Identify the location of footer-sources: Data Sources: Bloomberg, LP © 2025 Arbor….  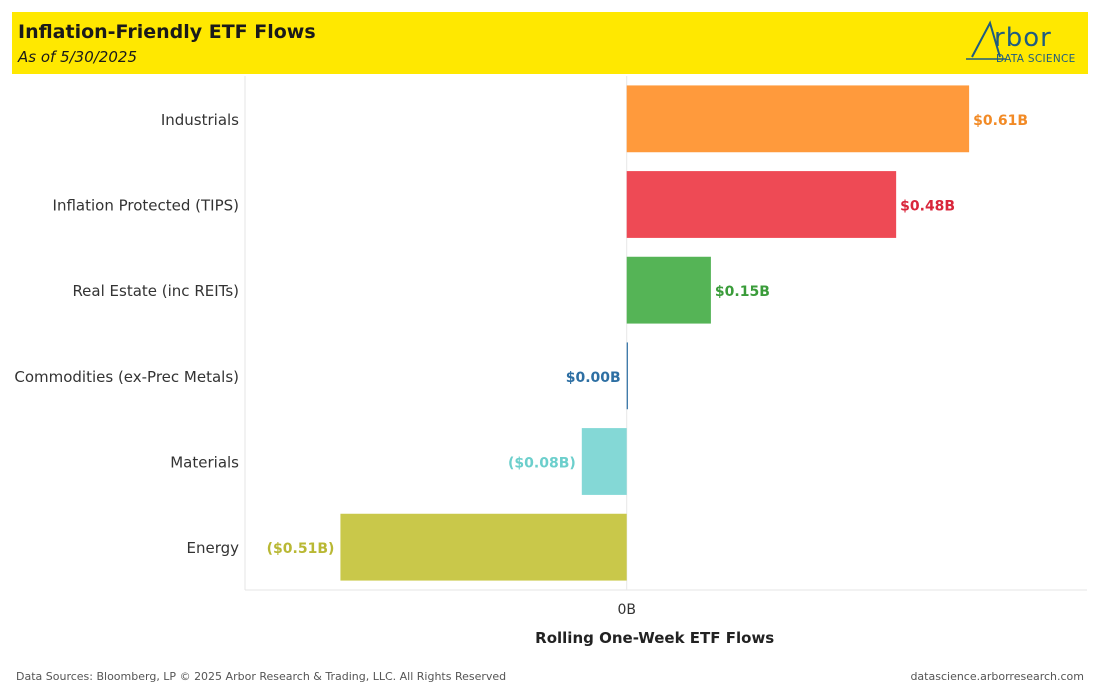
(261, 676).